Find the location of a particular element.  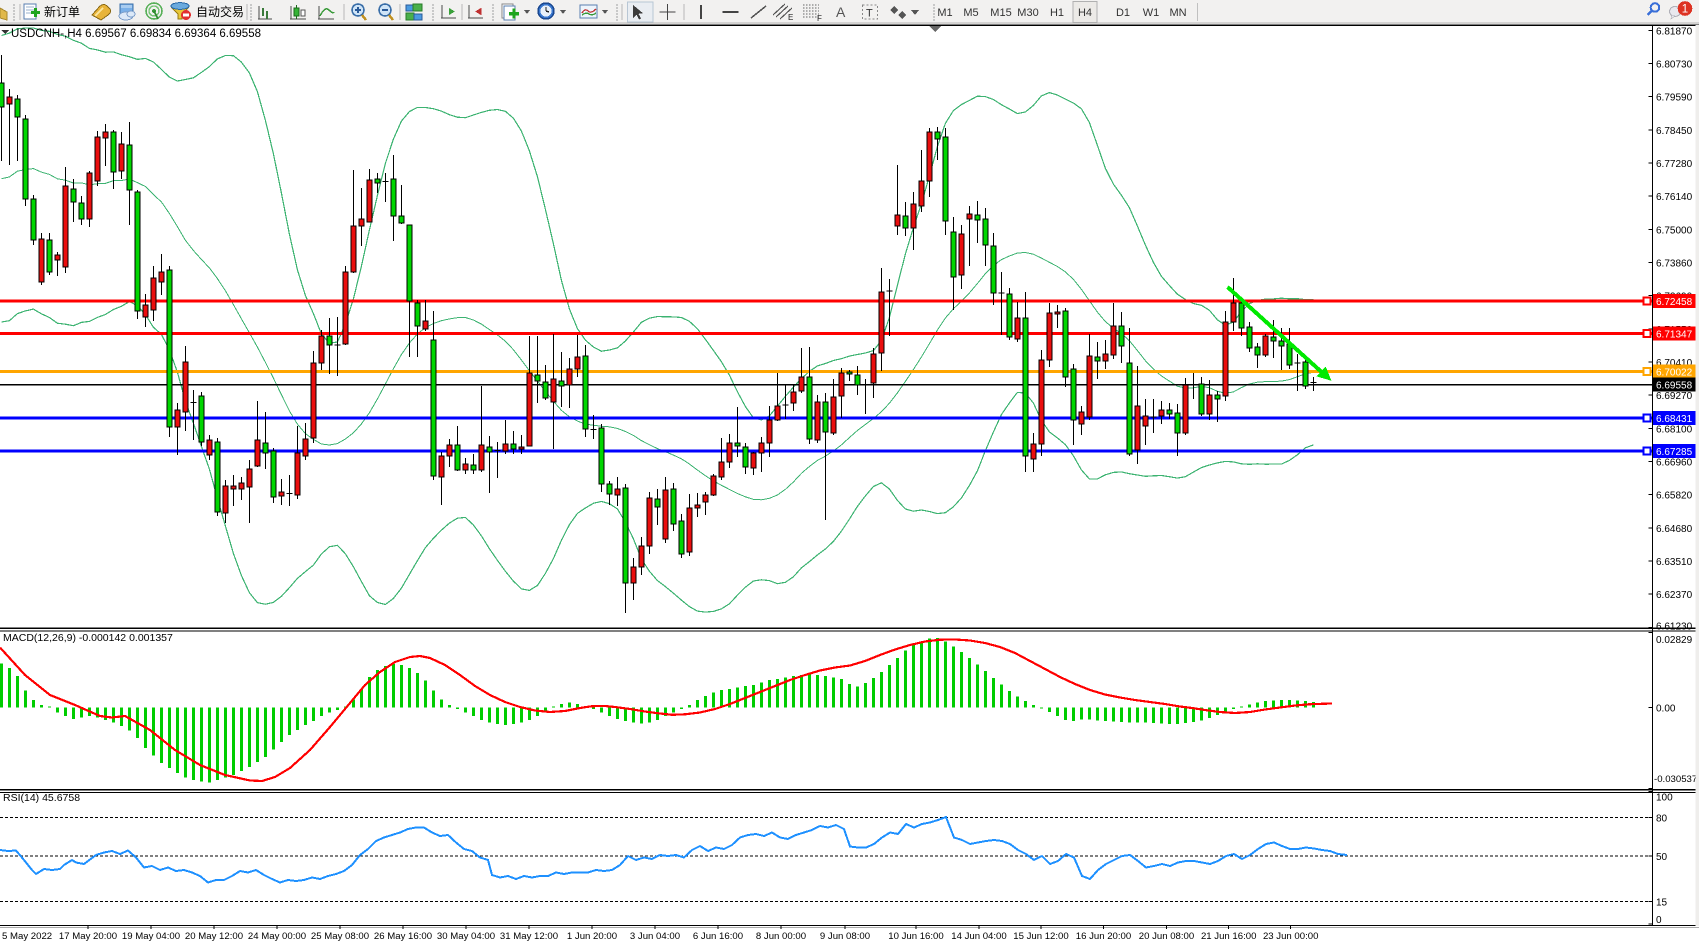

svg-text: 16 Jun 20:00 is located at coordinates (1103, 936).